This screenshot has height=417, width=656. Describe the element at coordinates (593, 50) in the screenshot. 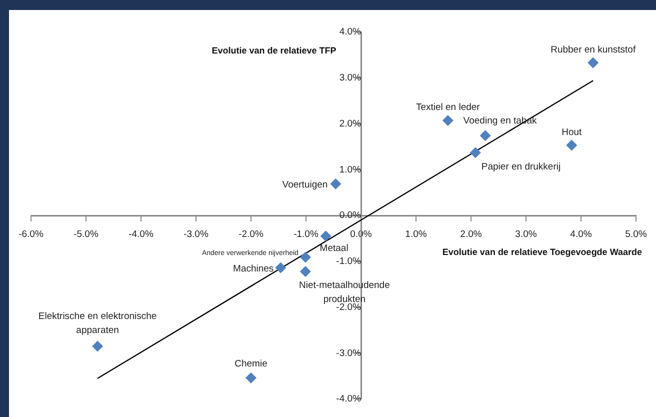

I see `annotation: Rubber en kunststof` at that location.